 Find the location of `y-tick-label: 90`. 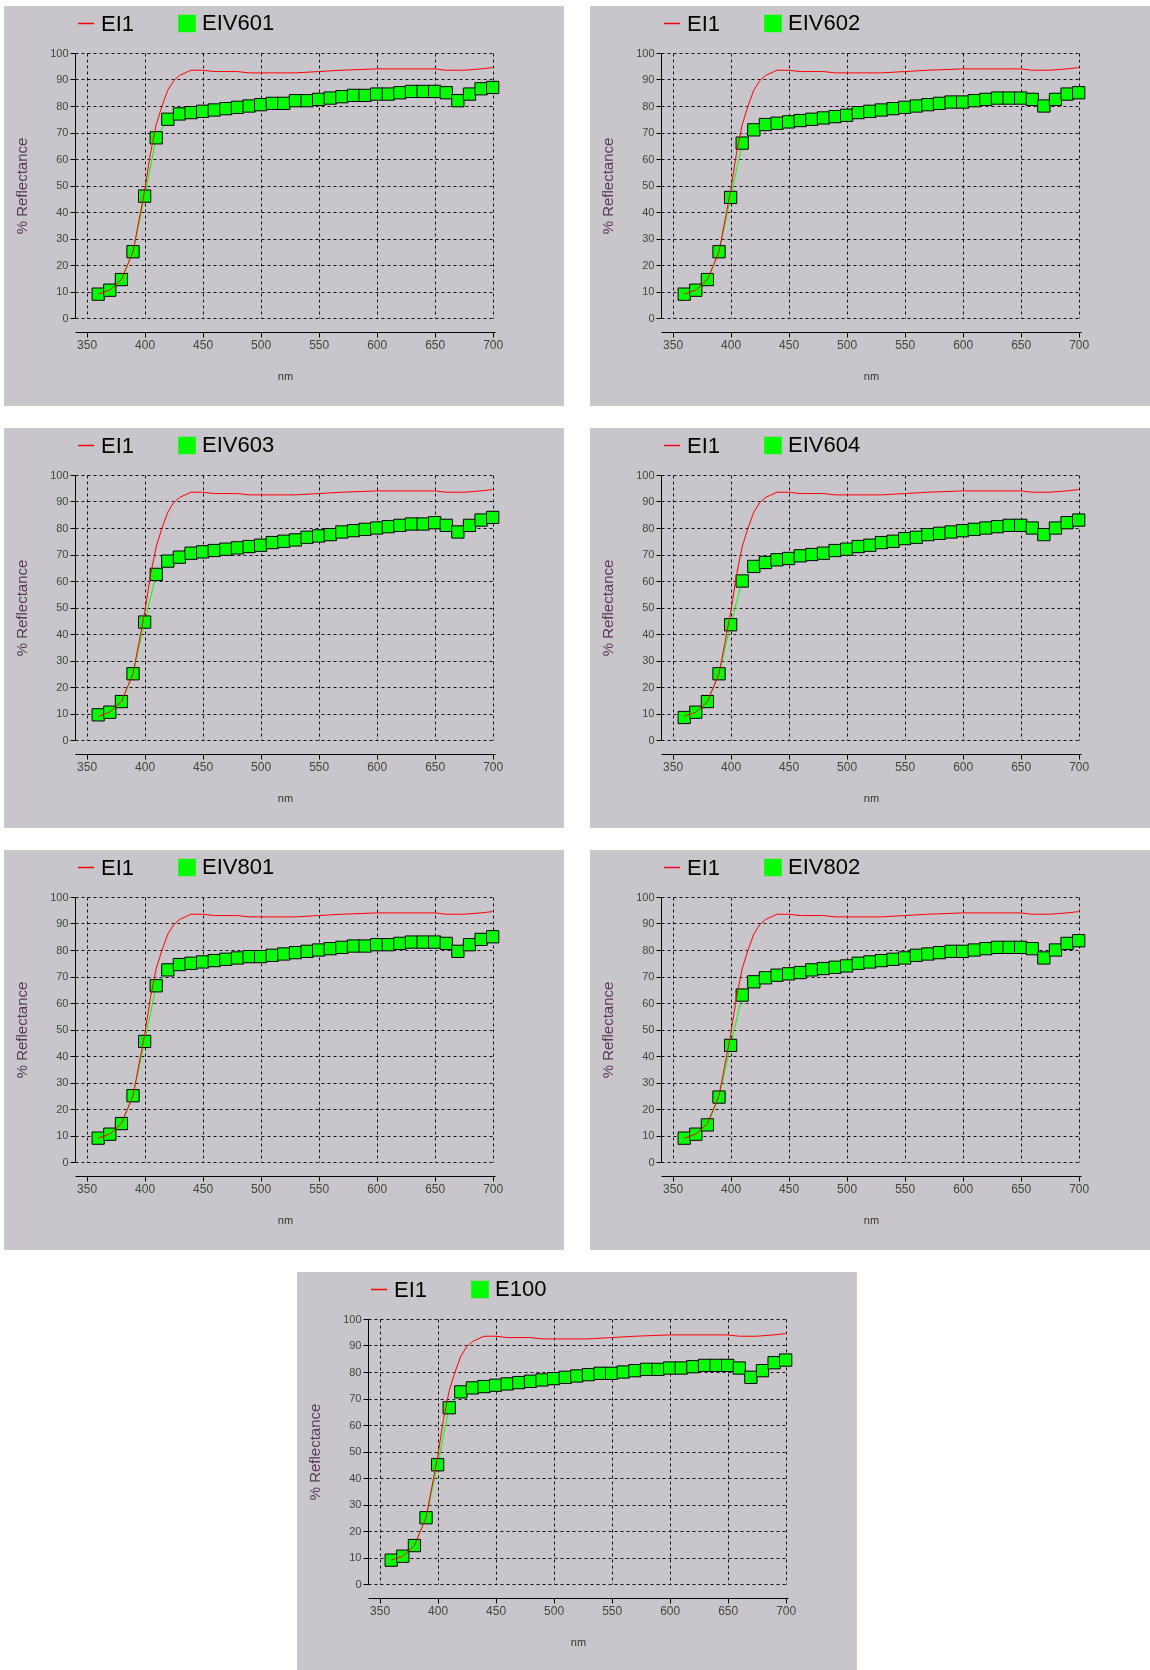

y-tick-label: 90 is located at coordinates (62, 79).